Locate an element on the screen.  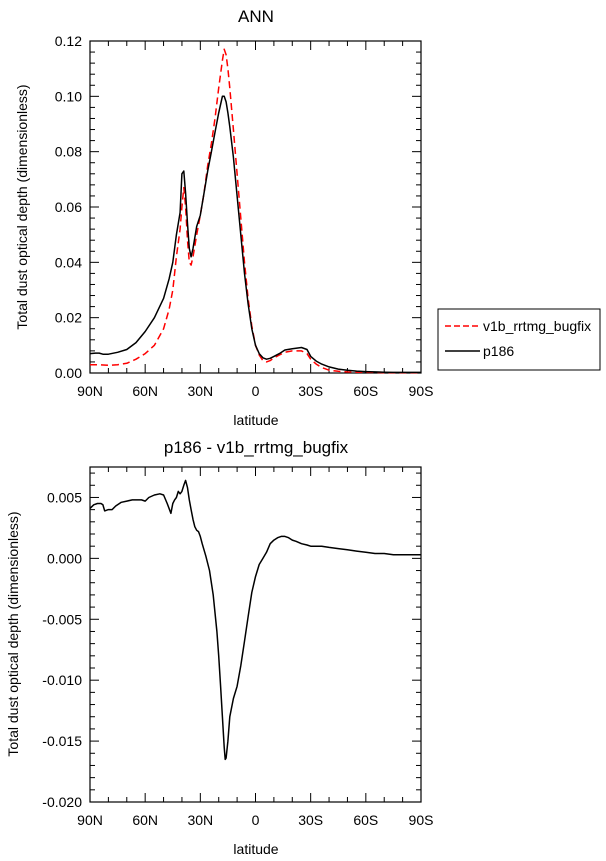
legend-label-p186: p186 is located at coordinates (498, 351).